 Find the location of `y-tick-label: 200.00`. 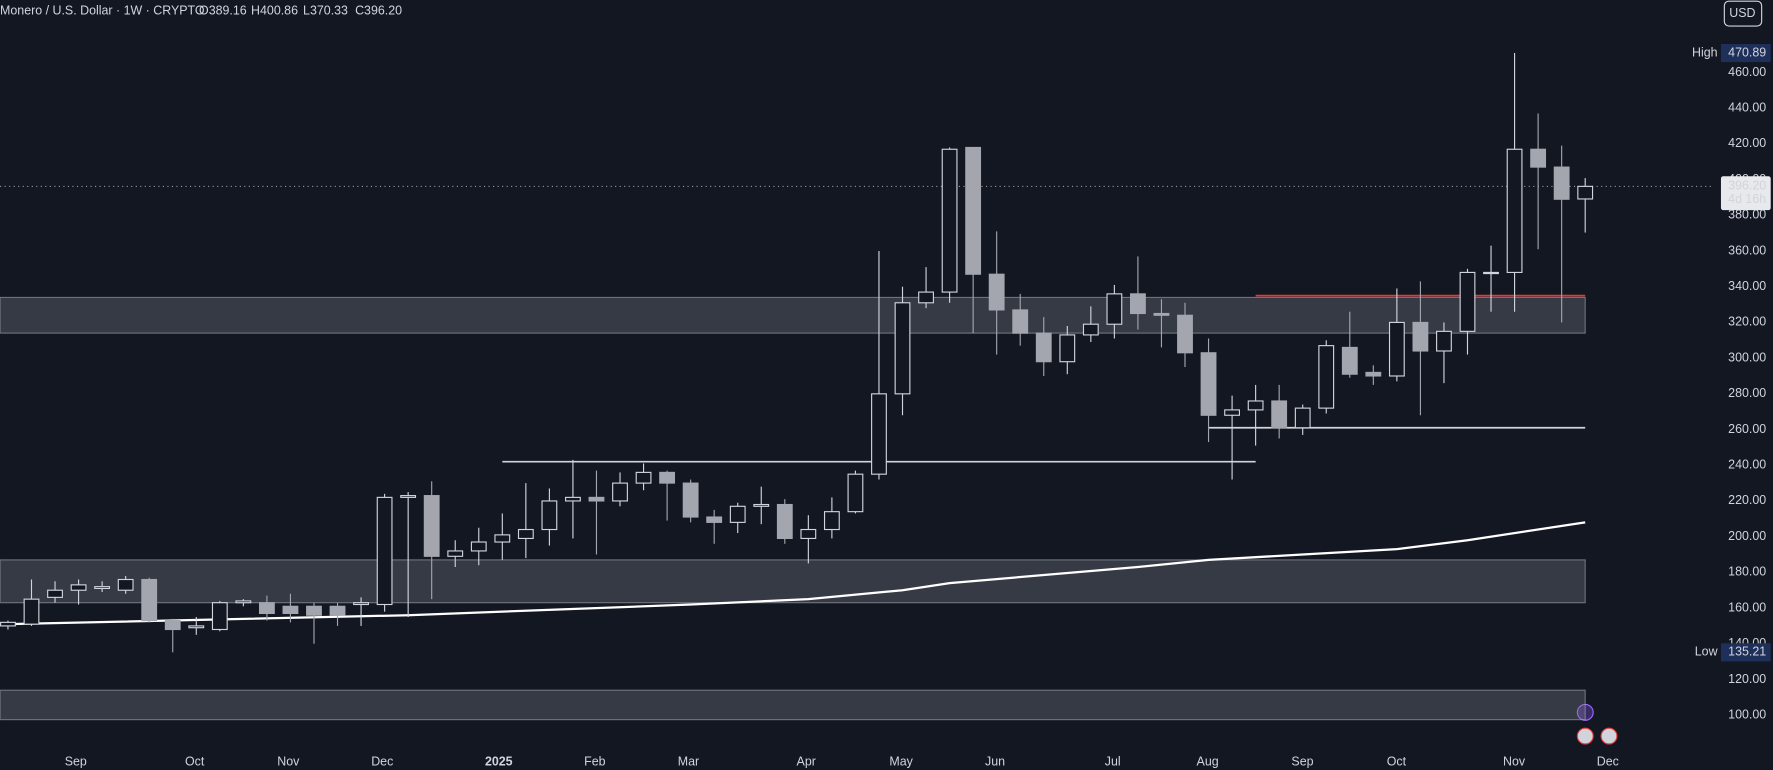

y-tick-label: 200.00 is located at coordinates (1747, 536).